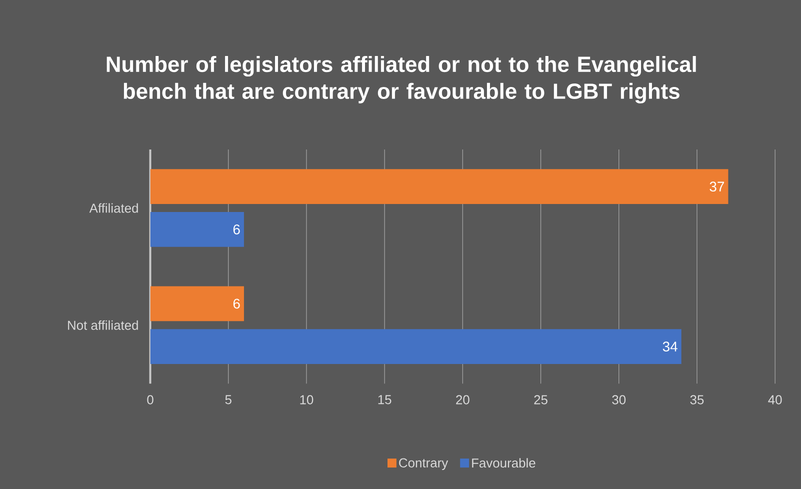 The height and width of the screenshot is (489, 801). Describe the element at coordinates (717, 187) in the screenshot. I see `data-label: 37` at that location.